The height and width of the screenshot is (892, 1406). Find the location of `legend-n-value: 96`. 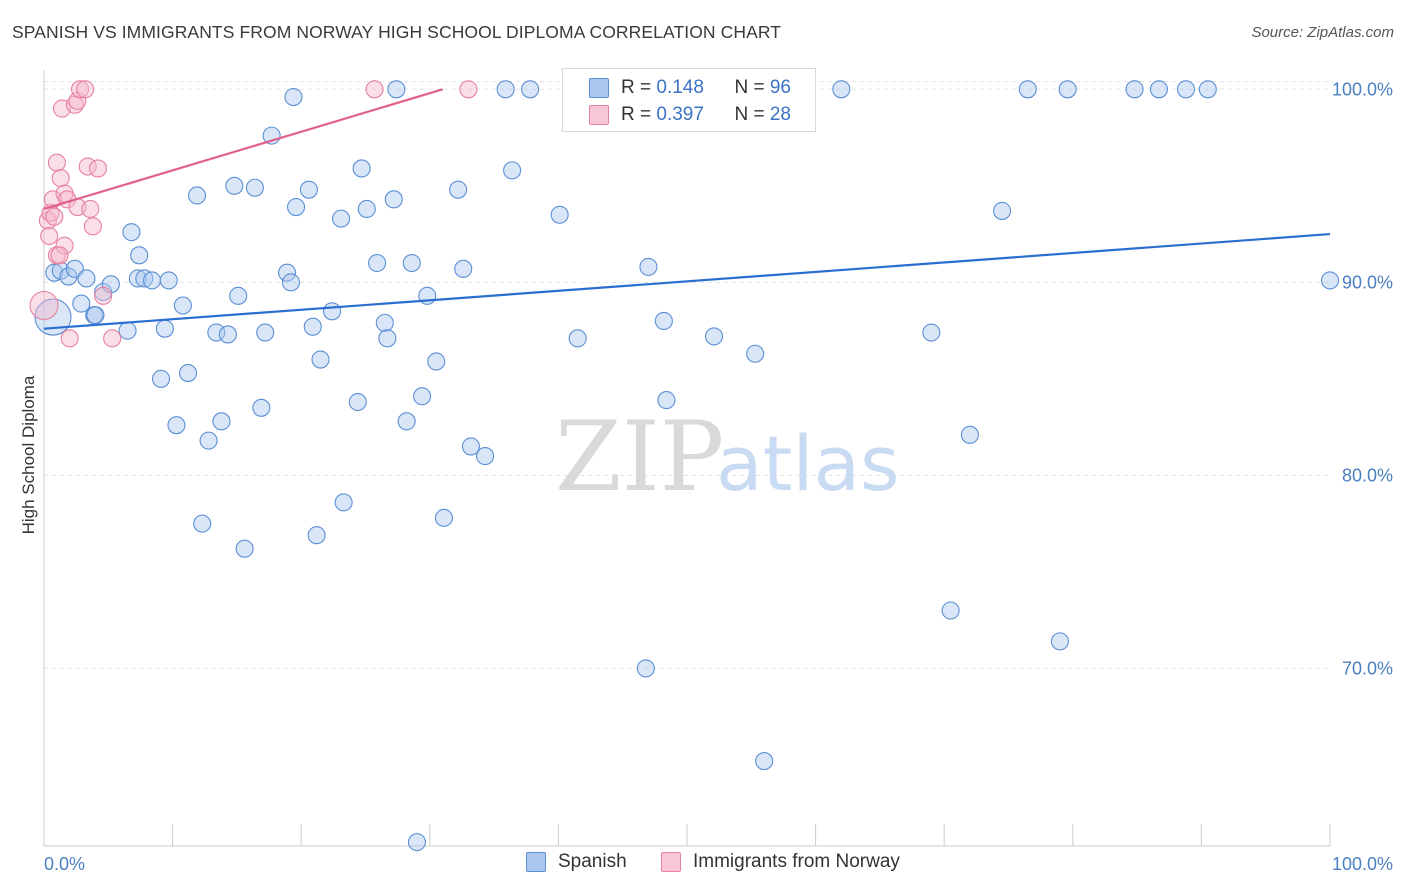

legend-n-value: 96 is located at coordinates (780, 87).